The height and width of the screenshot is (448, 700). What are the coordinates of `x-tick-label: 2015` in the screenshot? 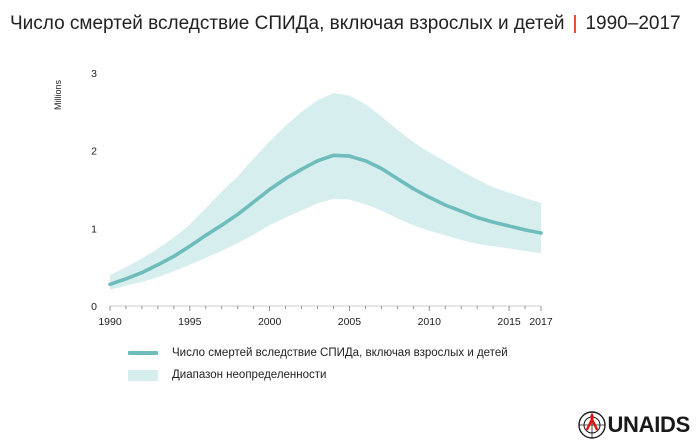 It's located at (509, 322).